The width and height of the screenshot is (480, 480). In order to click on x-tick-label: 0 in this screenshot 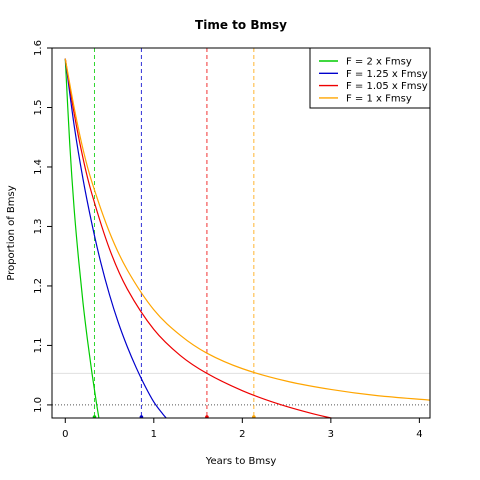, I will do `click(65, 434)`.